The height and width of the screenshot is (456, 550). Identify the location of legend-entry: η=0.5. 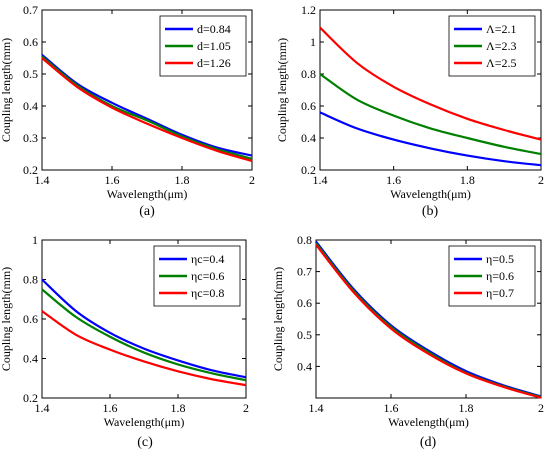
(500, 259).